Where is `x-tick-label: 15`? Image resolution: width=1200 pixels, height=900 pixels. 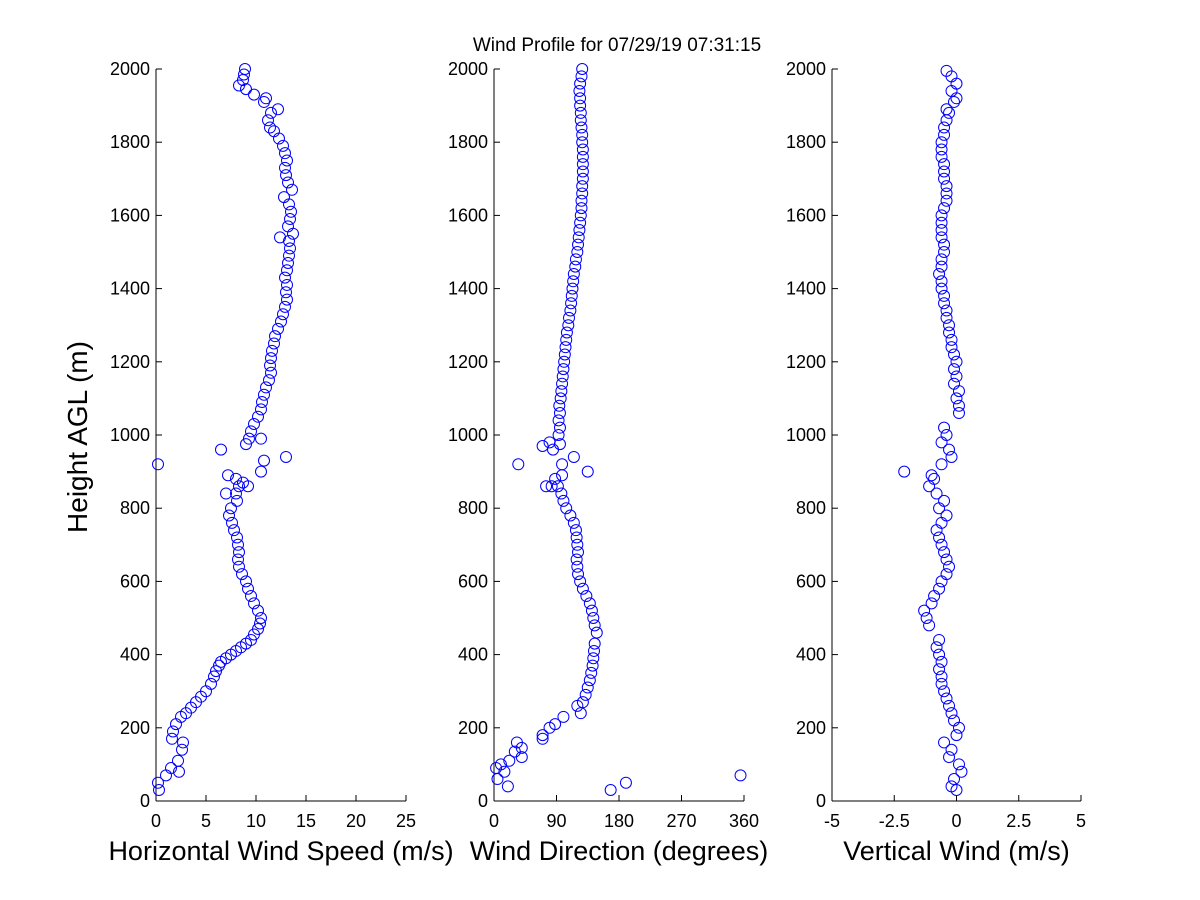 x-tick-label: 15 is located at coordinates (306, 821).